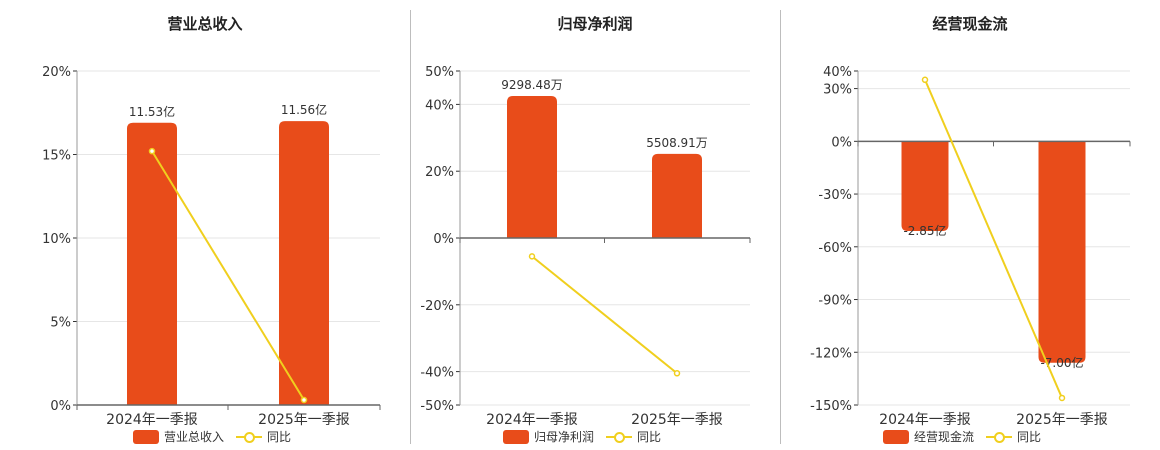 This screenshot has height=450, width=1160. I want to click on y-tick-label: 30%, so click(837, 90).